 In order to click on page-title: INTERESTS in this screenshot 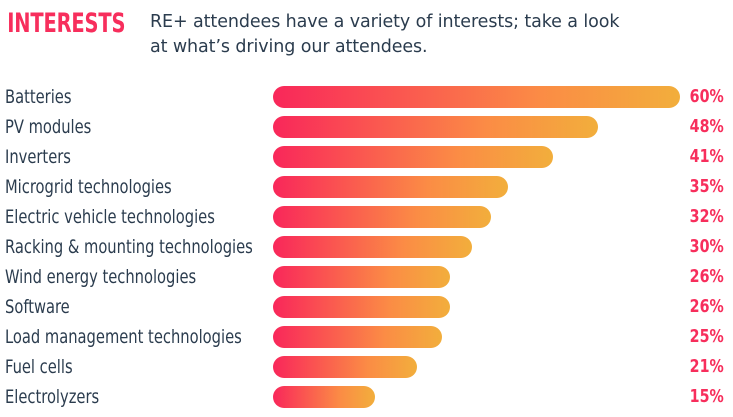, I will do `click(66, 23)`.